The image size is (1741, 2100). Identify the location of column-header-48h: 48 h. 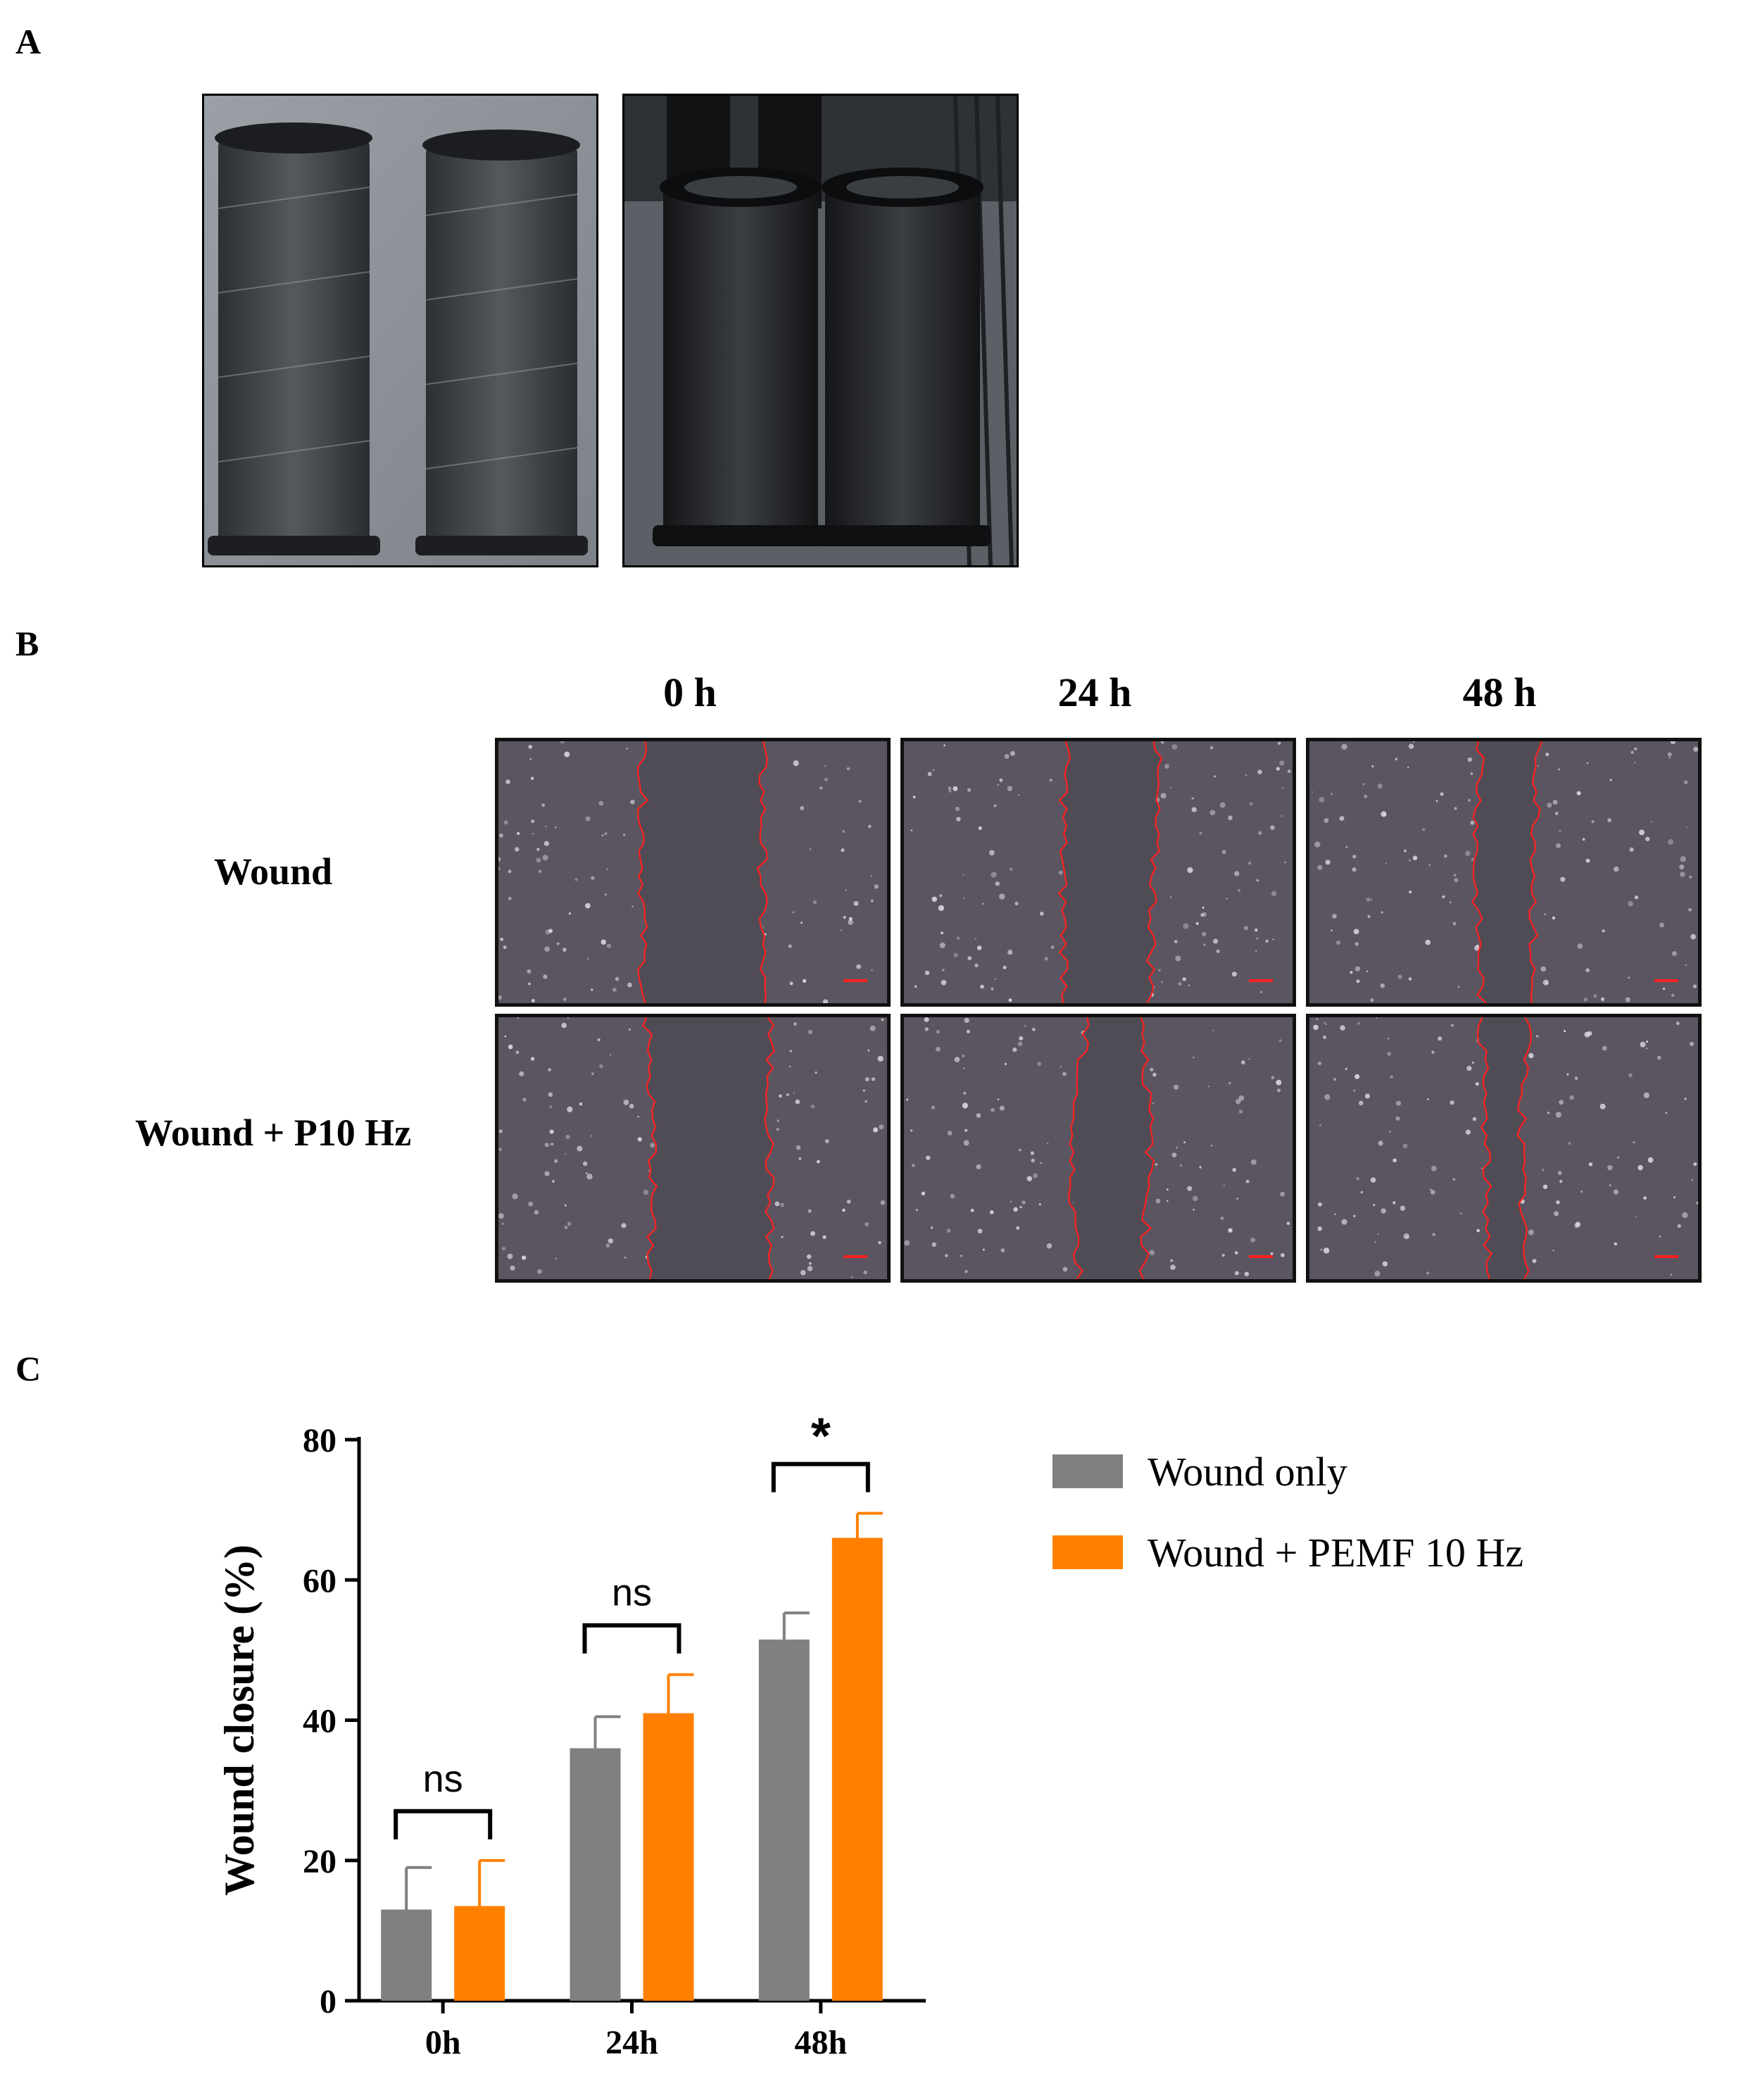
(1499, 692).